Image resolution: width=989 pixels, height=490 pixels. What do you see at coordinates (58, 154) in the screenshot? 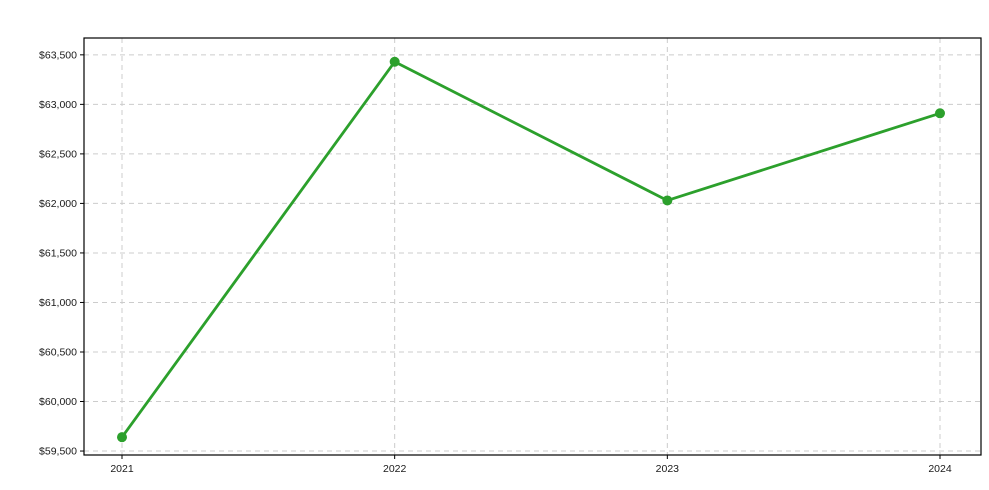
I see `y-tick-label: $62,500` at bounding box center [58, 154].